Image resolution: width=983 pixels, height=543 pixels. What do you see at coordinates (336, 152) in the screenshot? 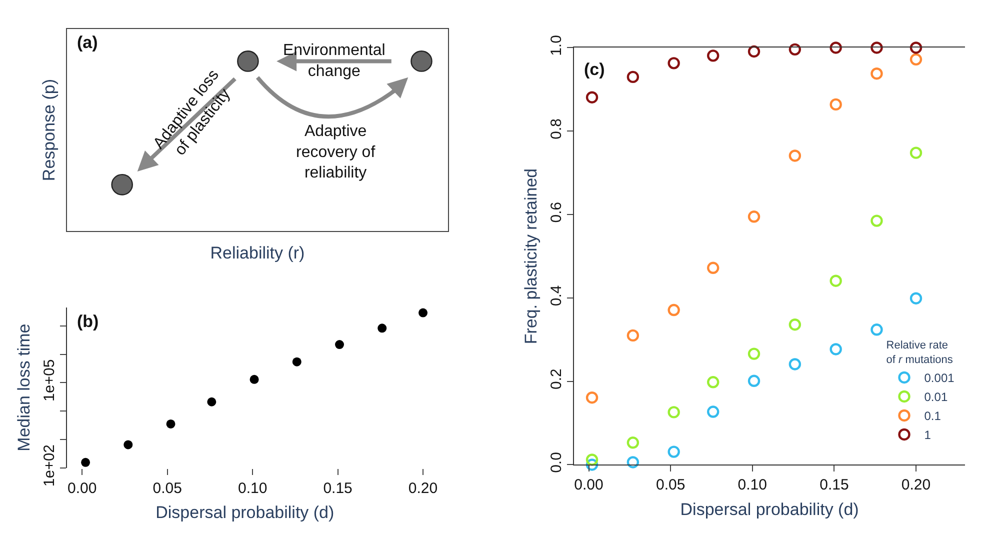
I see `text: Adaptive recovery of reliability` at bounding box center [336, 152].